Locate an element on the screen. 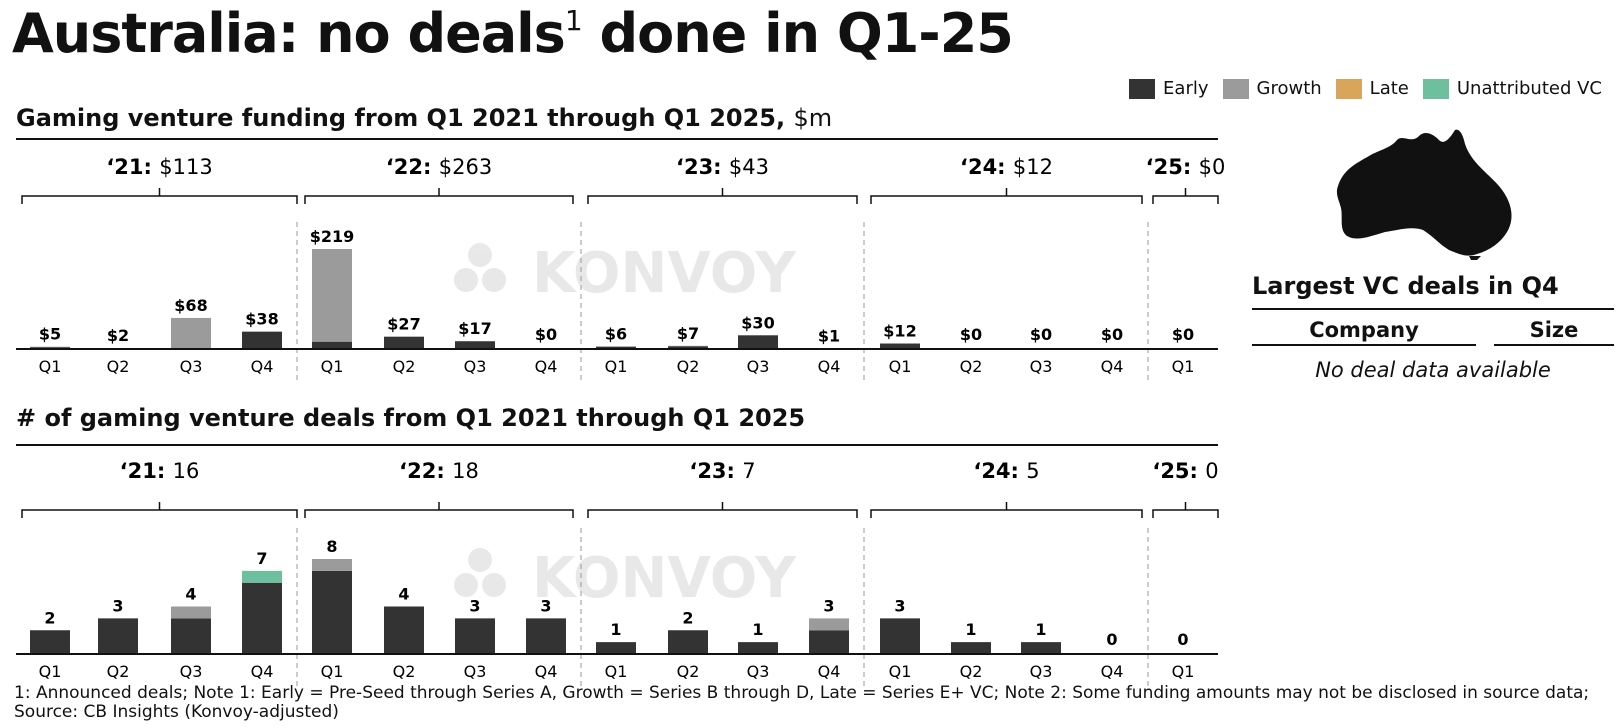  deals-watermark: KONVOY is located at coordinates (625, 578).